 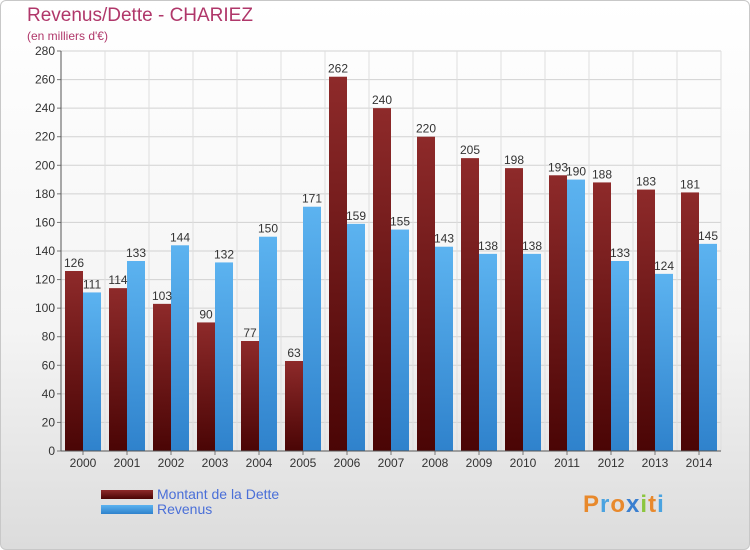 I want to click on x-tick-label: 2009, so click(x=479, y=463).